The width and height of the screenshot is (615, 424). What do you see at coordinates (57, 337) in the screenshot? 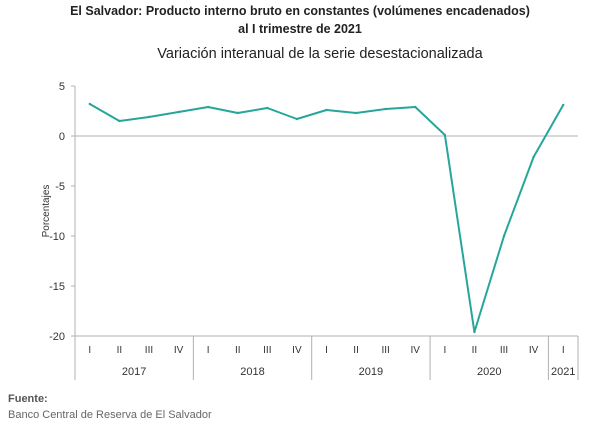
I see `y-tick-label: -20` at bounding box center [57, 337].